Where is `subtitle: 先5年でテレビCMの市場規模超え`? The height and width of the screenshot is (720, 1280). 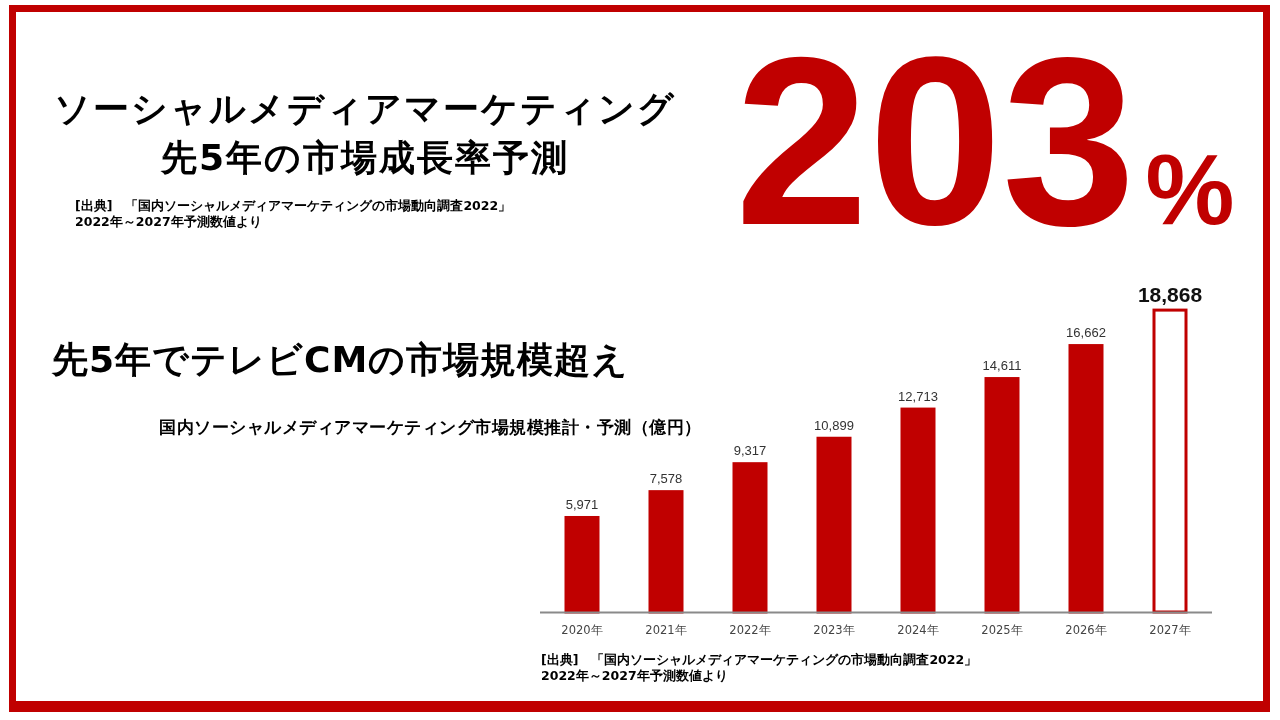
subtitle: 先5年でテレビCMの市場規模超え is located at coordinates (341, 359).